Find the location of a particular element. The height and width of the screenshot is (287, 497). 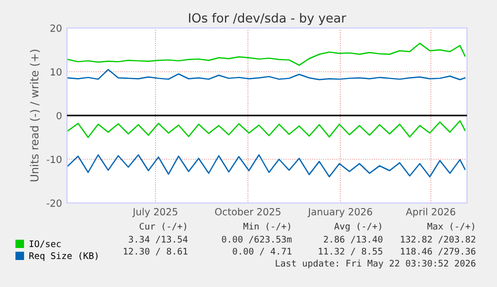

text: Max (-/+) is located at coordinates (450, 226).